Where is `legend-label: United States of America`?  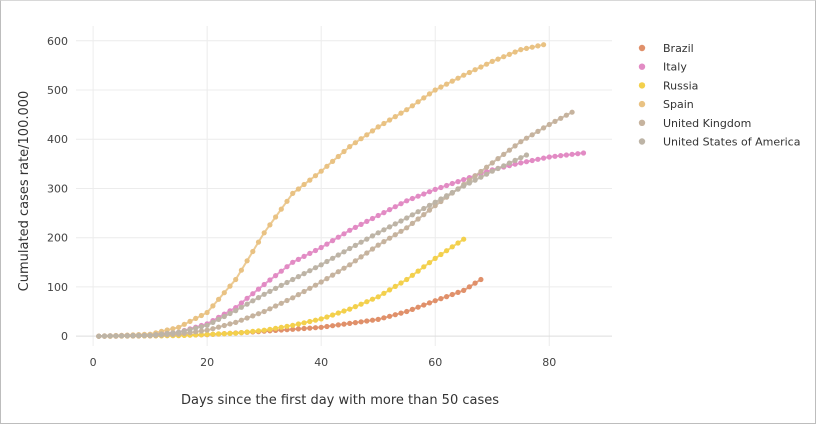 legend-label: United States of America is located at coordinates (731, 142).